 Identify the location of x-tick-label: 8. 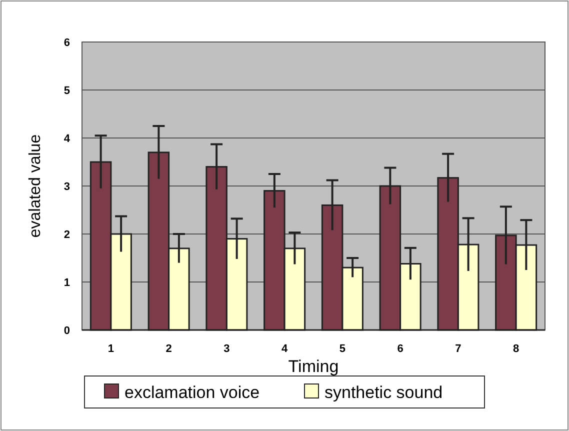
(516, 349).